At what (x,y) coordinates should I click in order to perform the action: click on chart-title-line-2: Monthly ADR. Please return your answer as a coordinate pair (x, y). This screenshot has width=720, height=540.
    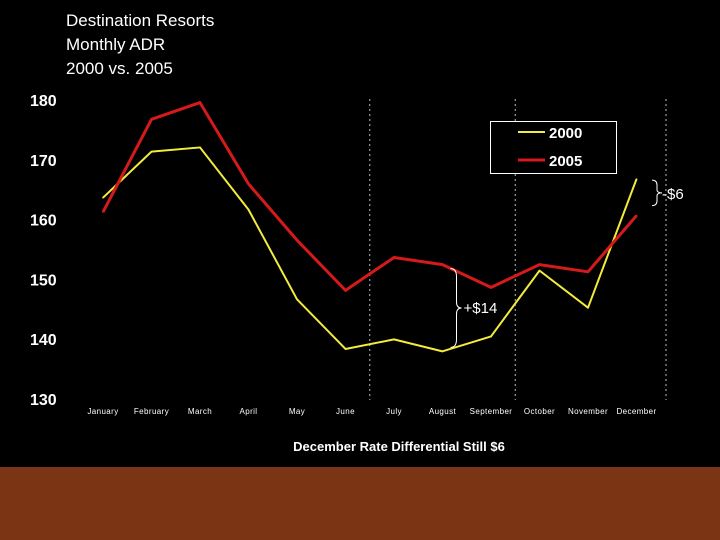
    Looking at the image, I should click on (116, 44).